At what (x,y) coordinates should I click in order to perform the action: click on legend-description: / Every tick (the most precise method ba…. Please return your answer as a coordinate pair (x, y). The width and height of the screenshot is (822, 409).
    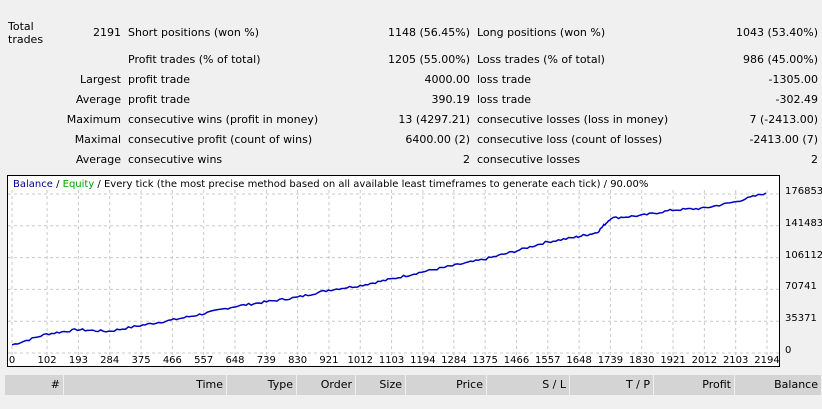
    Looking at the image, I should click on (371, 184).